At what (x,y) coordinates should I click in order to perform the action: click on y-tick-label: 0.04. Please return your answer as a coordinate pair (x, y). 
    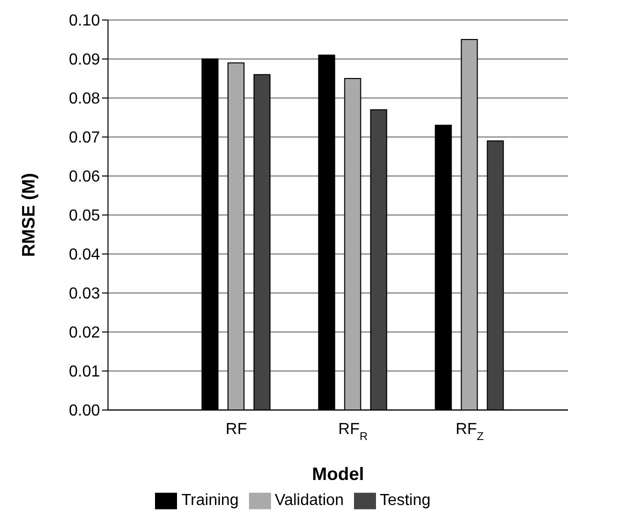
    Looking at the image, I should click on (84, 255).